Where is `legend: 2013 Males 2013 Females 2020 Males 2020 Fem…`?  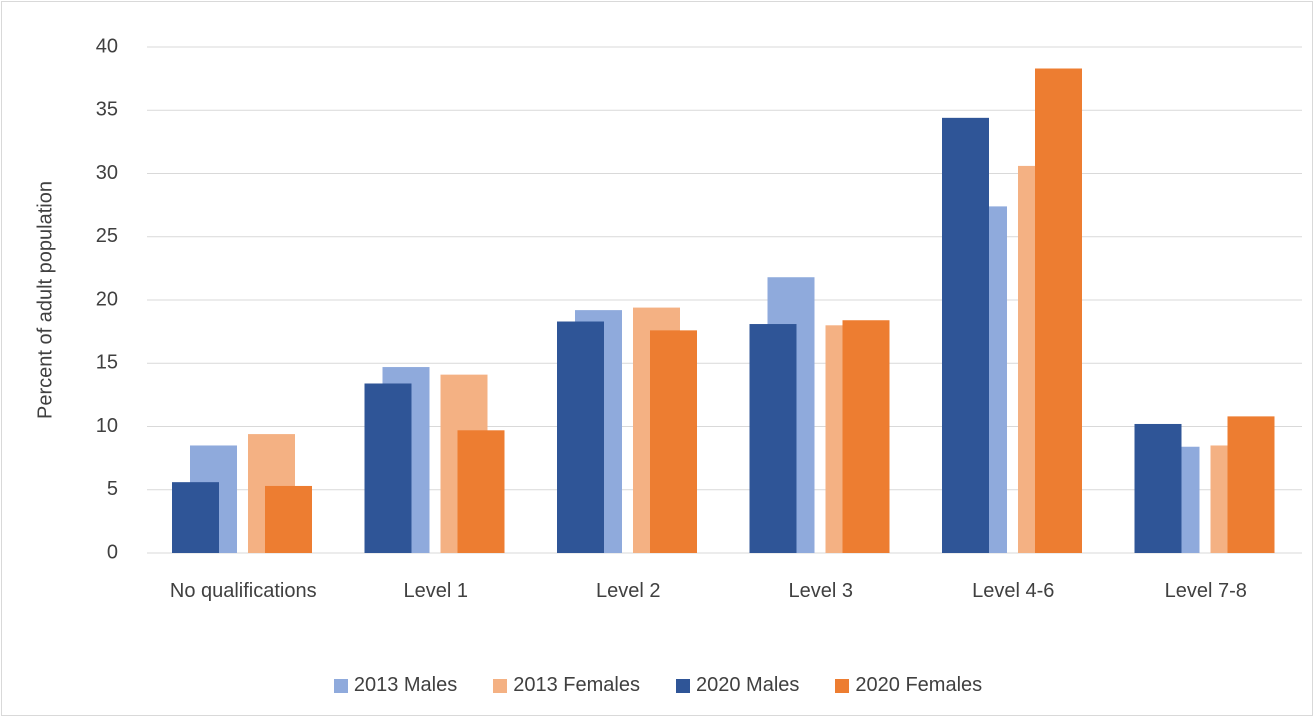 legend: 2013 Males 2013 Females 2020 Males 2020 Fem… is located at coordinates (658, 685).